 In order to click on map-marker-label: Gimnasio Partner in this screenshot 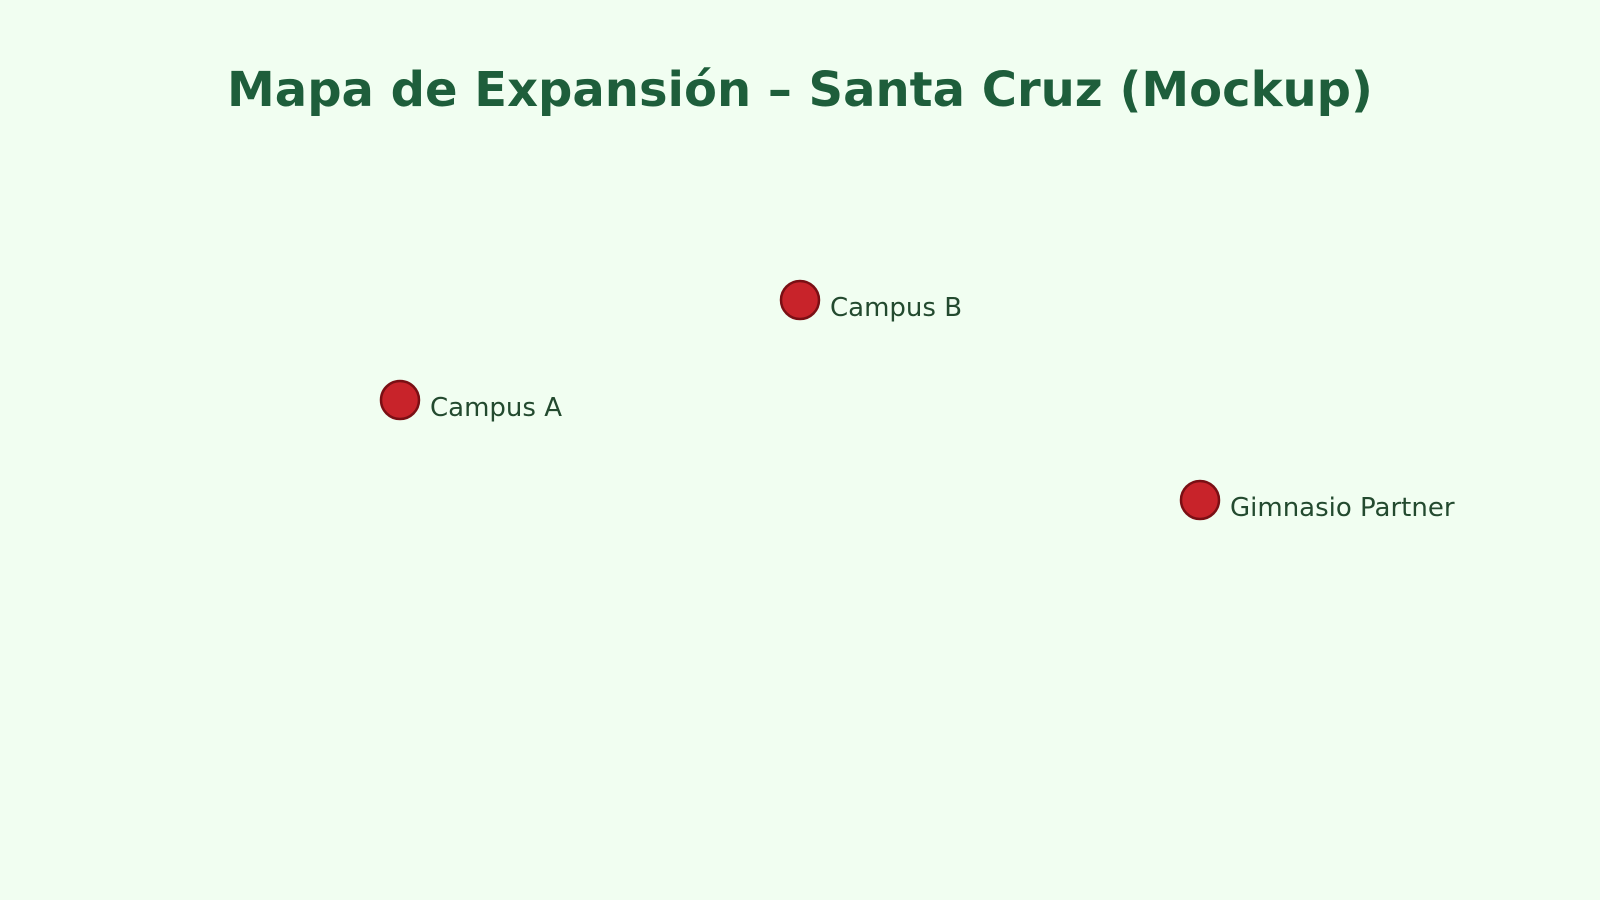, I will do `click(1342, 508)`.